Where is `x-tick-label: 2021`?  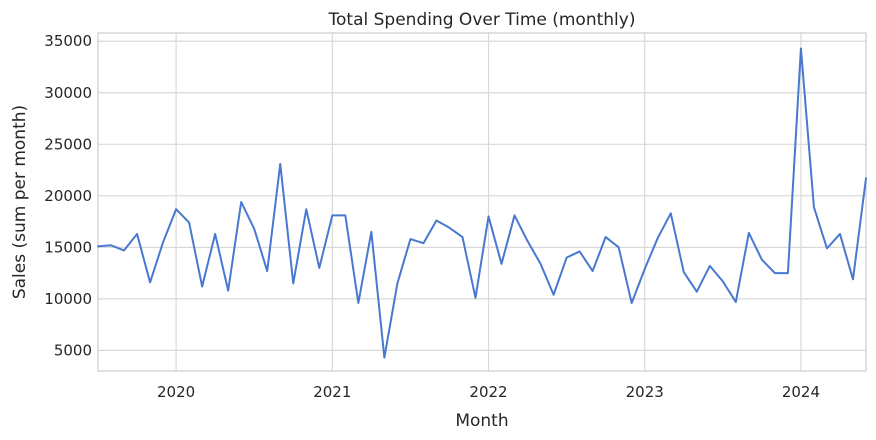
x-tick-label: 2021 is located at coordinates (332, 392).